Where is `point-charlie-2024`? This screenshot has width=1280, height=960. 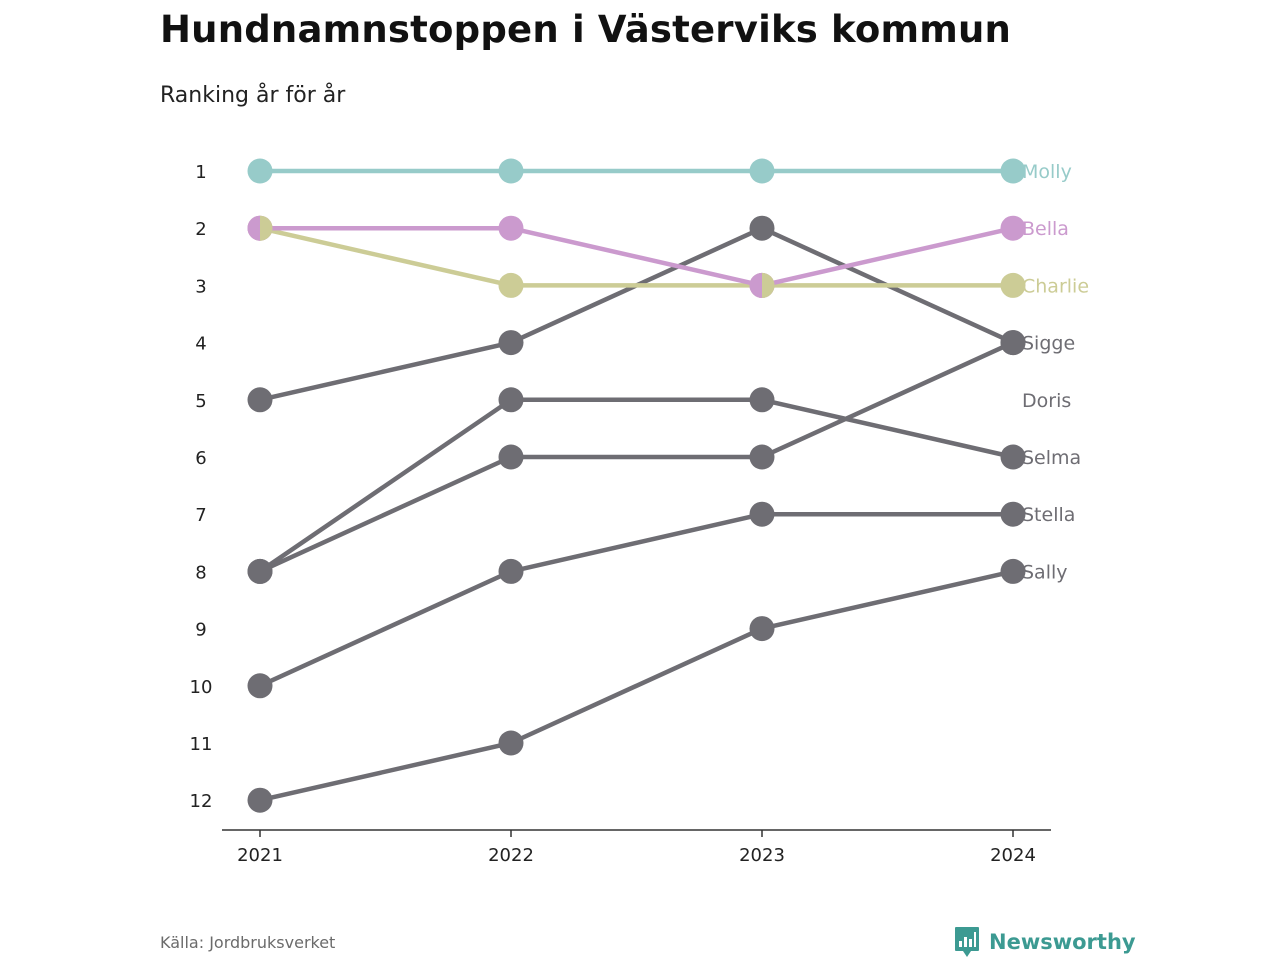
point-charlie-2024 is located at coordinates (1013, 285).